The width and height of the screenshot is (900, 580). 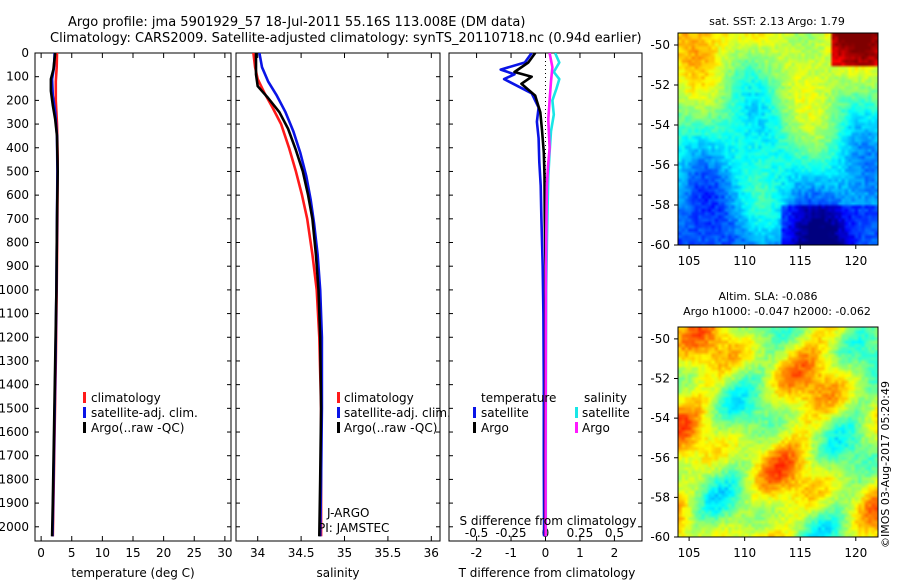 What do you see at coordinates (194, 553) in the screenshot?
I see `x-tick-label: 25` at bounding box center [194, 553].